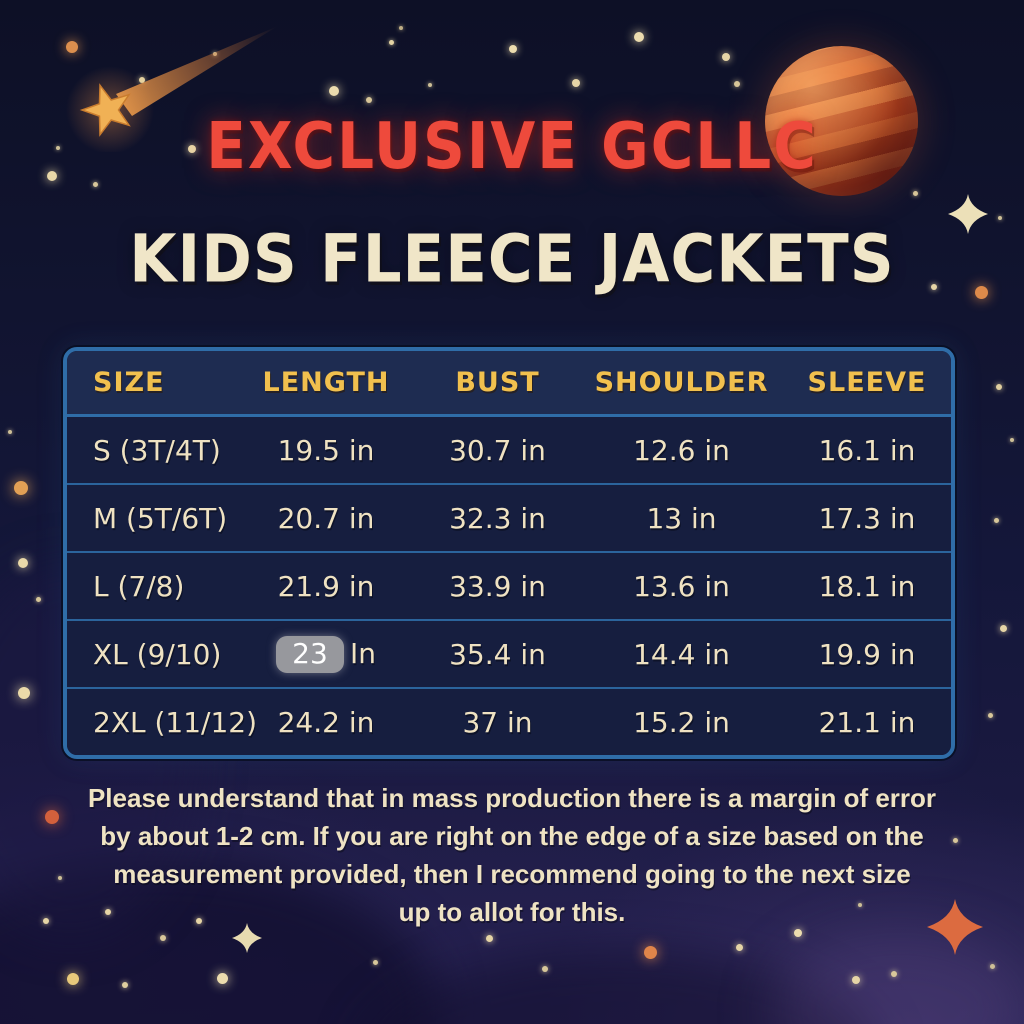 This screenshot has width=1024, height=1024. I want to click on table-cell: 12.6 in, so click(681, 450).